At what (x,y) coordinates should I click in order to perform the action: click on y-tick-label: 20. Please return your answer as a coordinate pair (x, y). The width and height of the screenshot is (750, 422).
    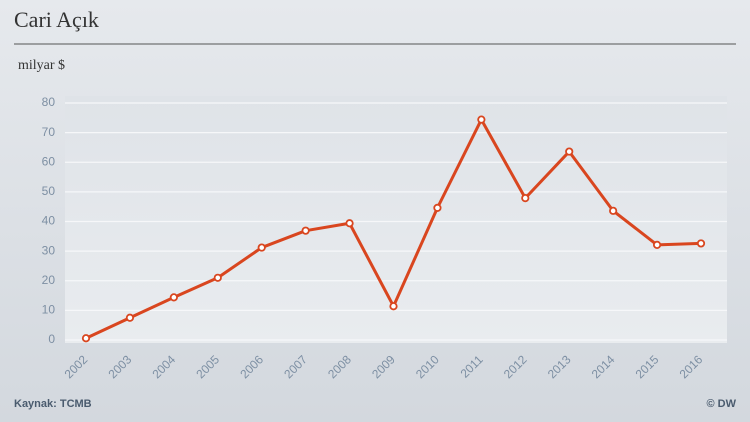
    Looking at the image, I should click on (49, 280).